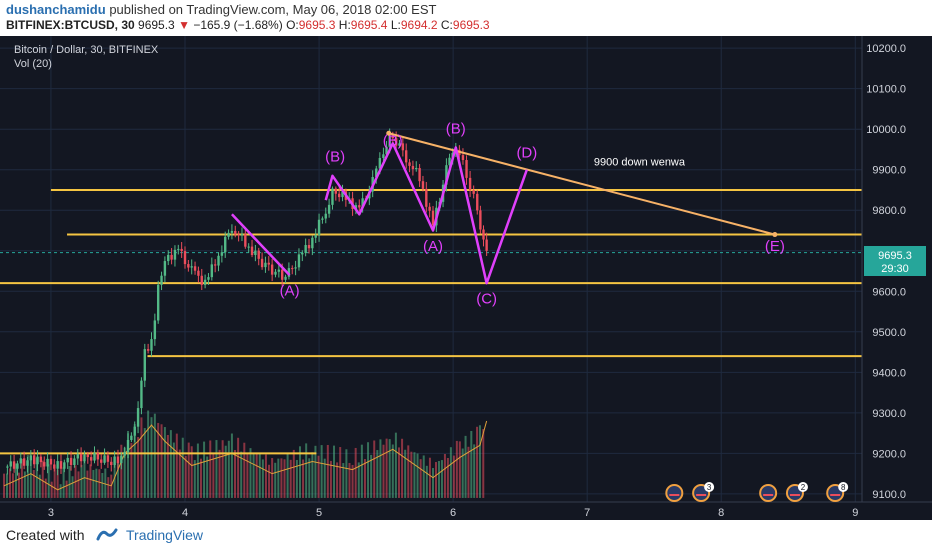  What do you see at coordinates (107, 535) in the screenshot?
I see `tradingview-logo-icon` at bounding box center [107, 535].